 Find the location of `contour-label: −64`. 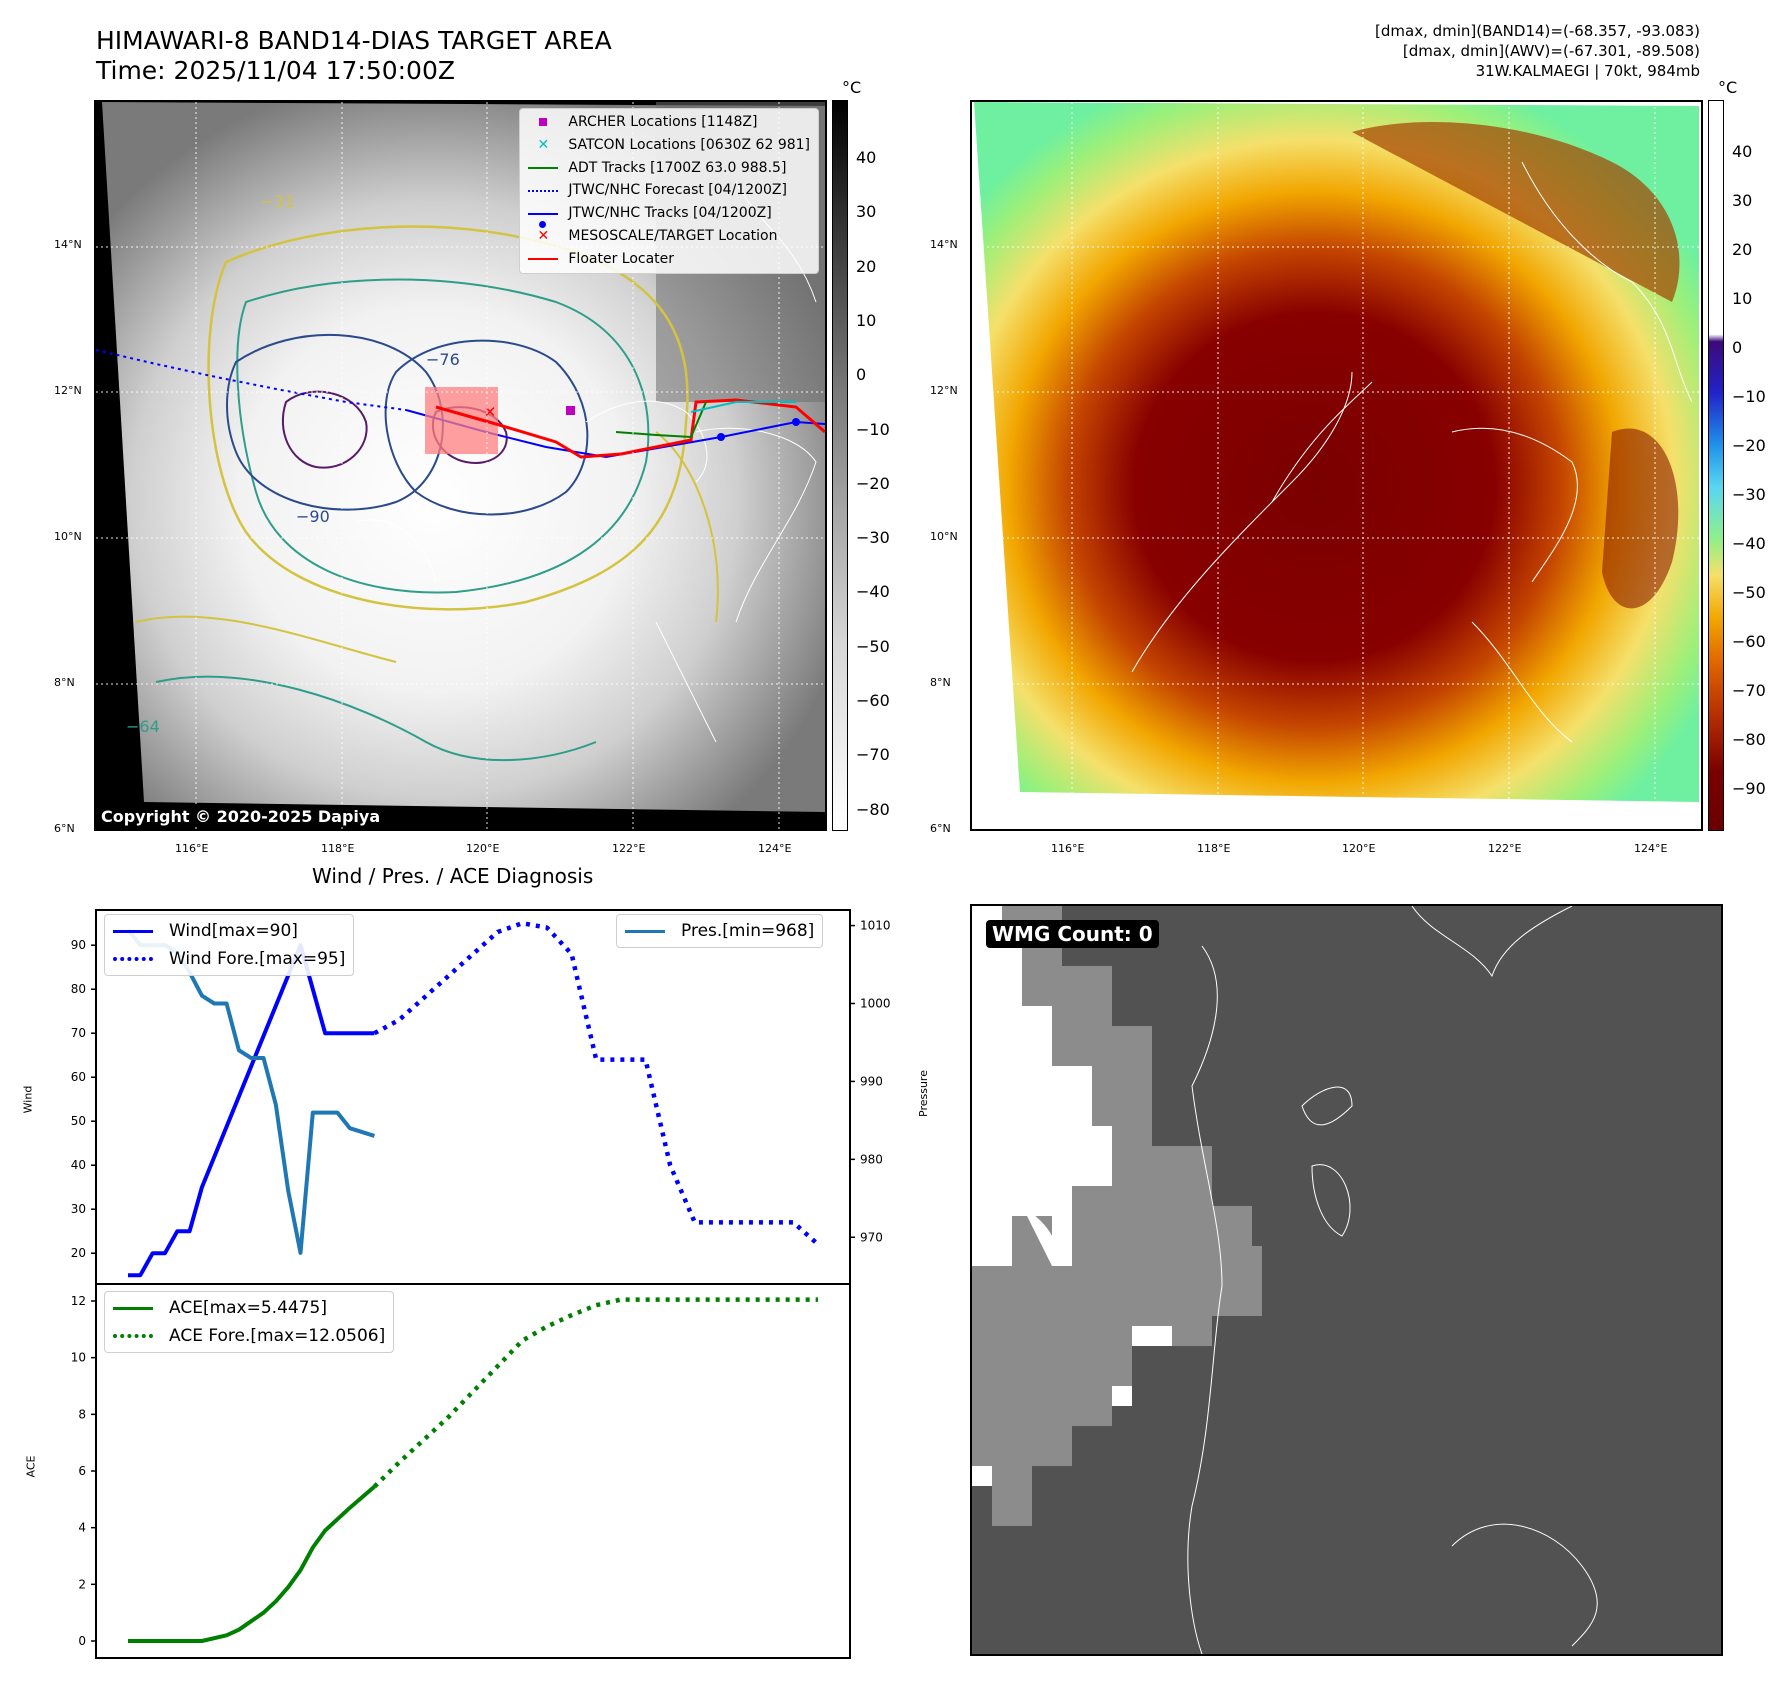

contour-label: −64 is located at coordinates (143, 726).